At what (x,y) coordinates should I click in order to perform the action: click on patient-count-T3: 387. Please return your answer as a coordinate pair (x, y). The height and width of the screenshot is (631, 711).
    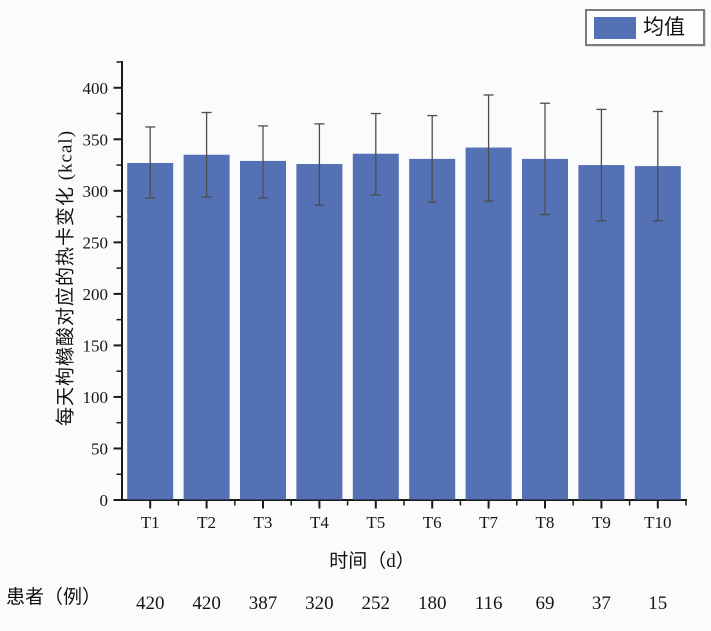
    Looking at the image, I should click on (263, 603).